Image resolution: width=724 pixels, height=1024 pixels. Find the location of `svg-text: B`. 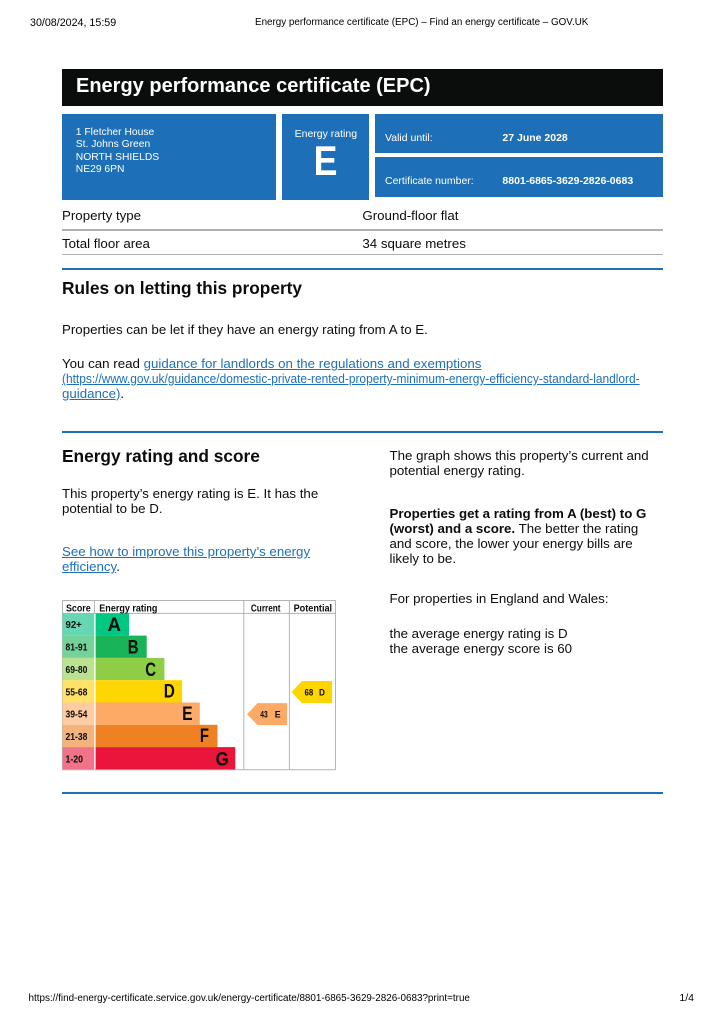

svg-text: B is located at coordinates (133, 648).